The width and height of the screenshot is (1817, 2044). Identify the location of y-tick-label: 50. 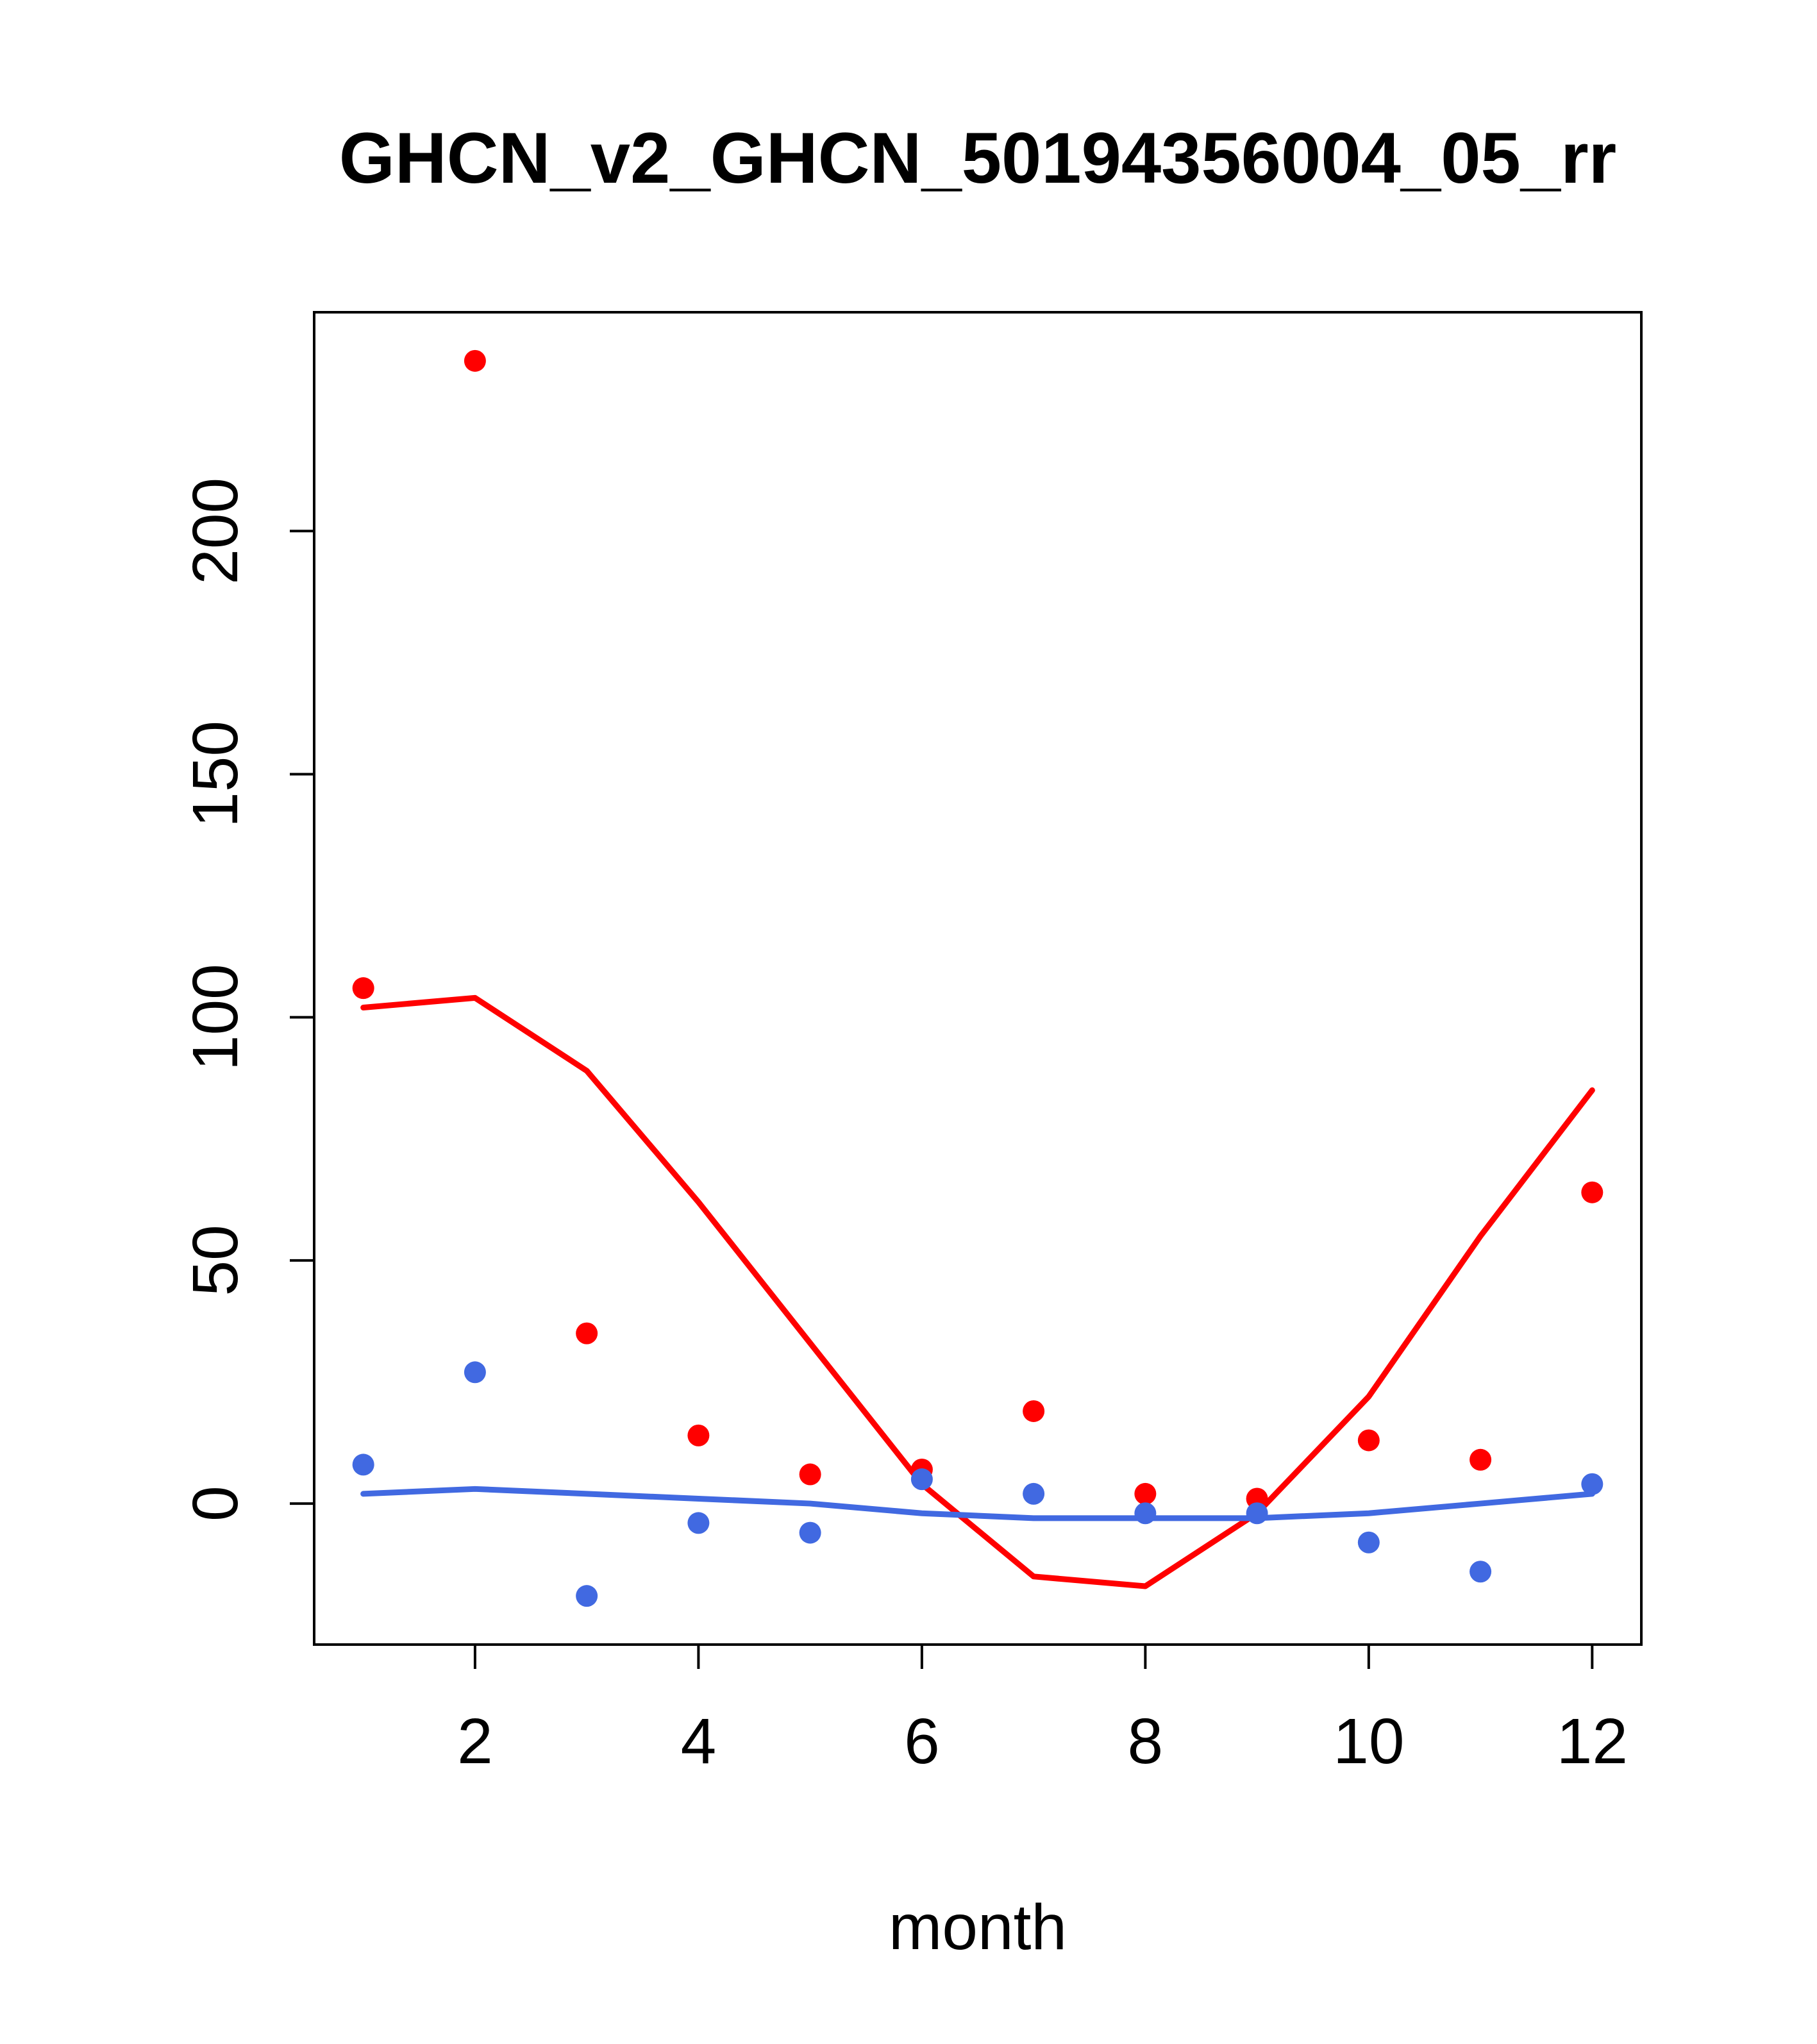
(216, 1261).